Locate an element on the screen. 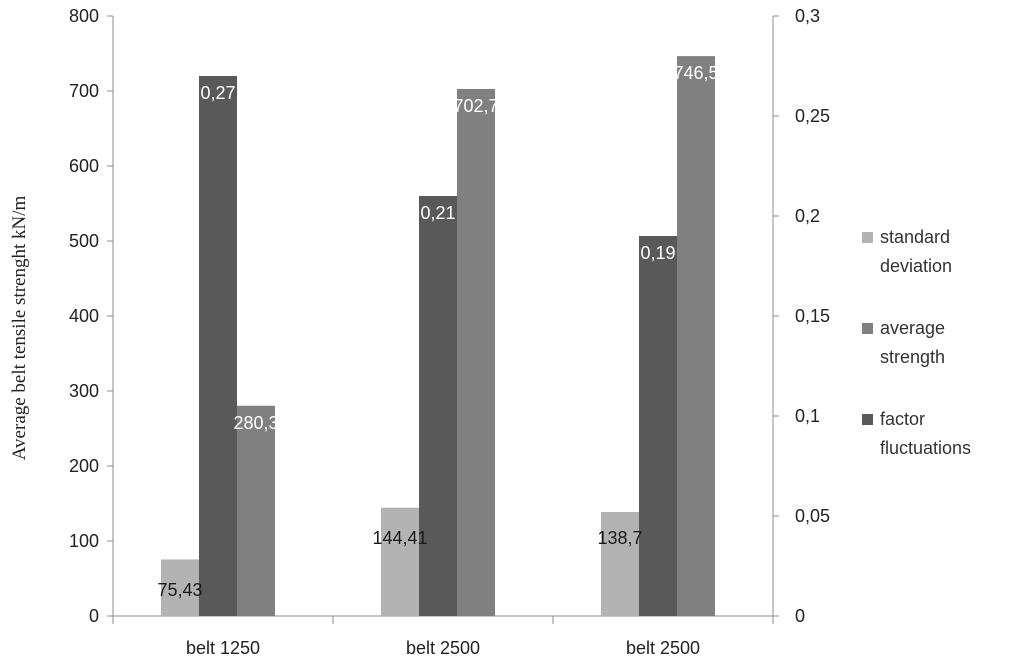 This screenshot has width=1015, height=662. data-label: 0,21 is located at coordinates (437, 213).